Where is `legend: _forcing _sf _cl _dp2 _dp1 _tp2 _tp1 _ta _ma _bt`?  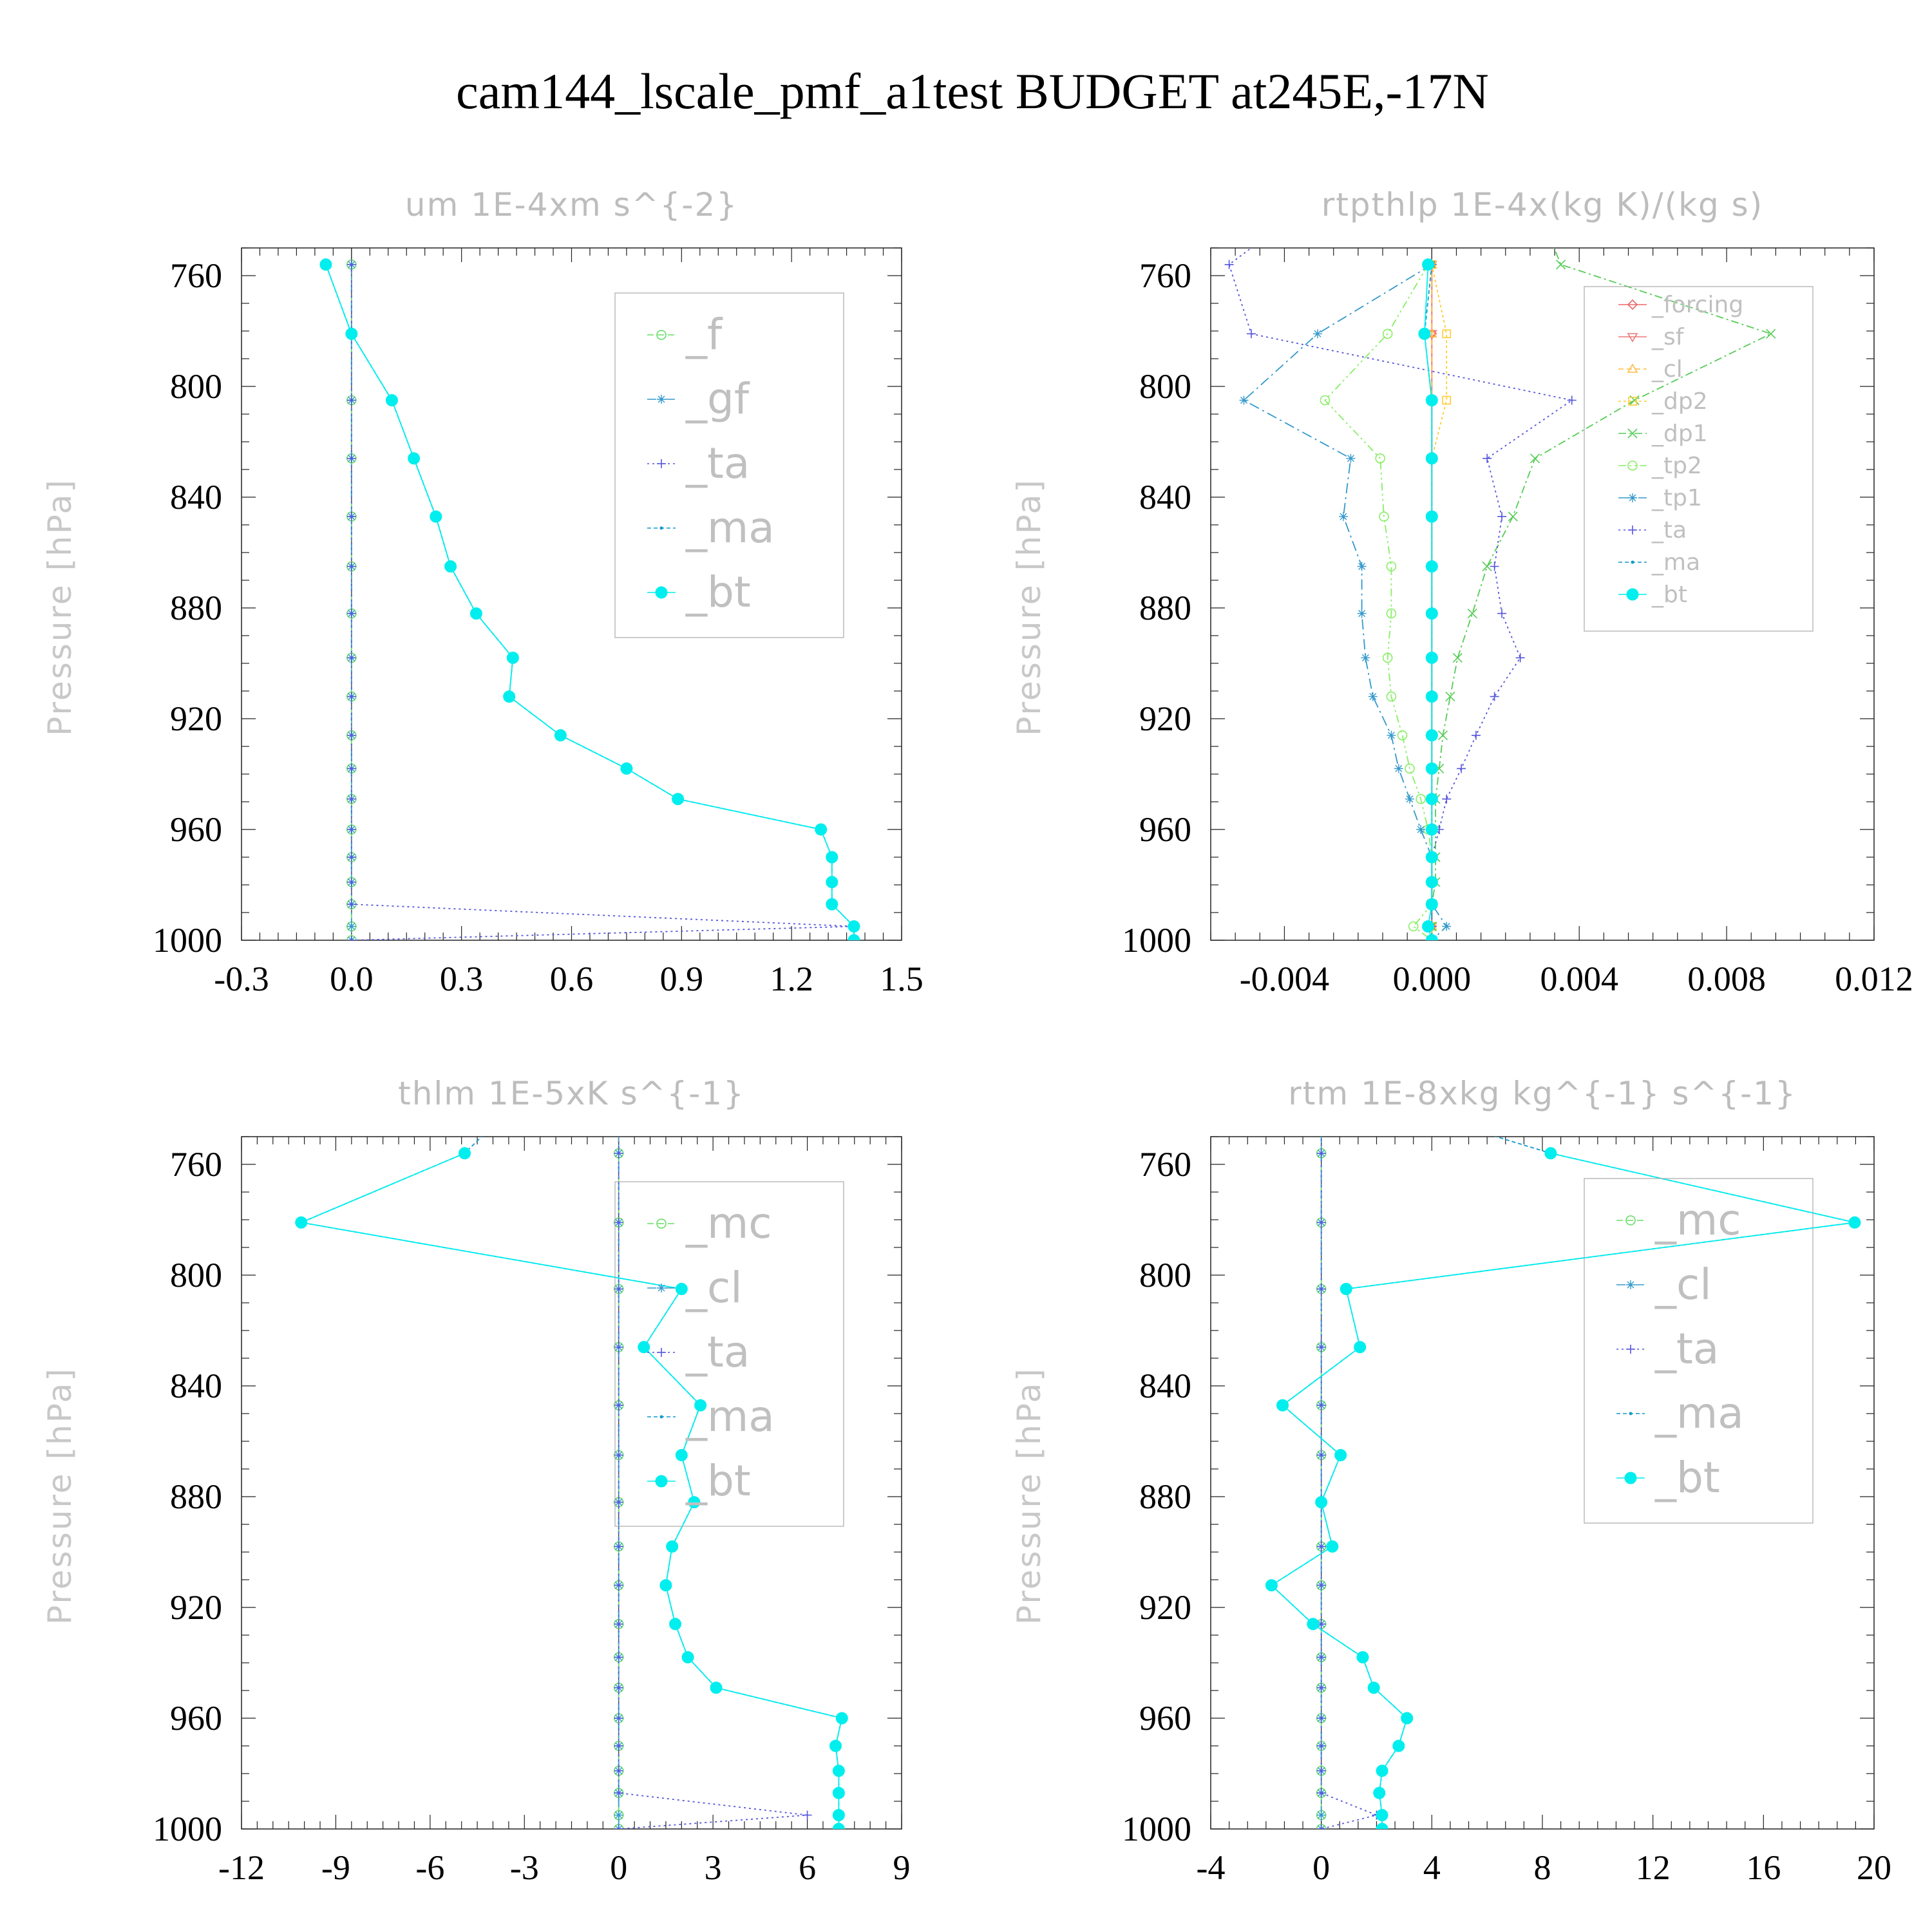
legend: _forcing _sf _cl _dp2 _dp1 _tp2 _tp1 _ta _ma _bt is located at coordinates (1699, 459).